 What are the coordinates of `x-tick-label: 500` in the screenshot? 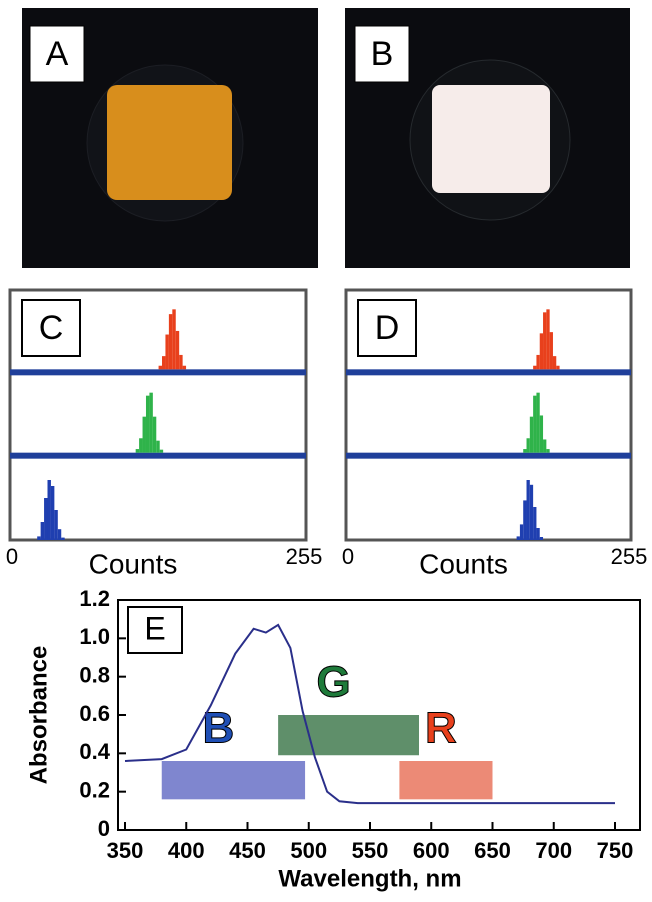 It's located at (308, 850).